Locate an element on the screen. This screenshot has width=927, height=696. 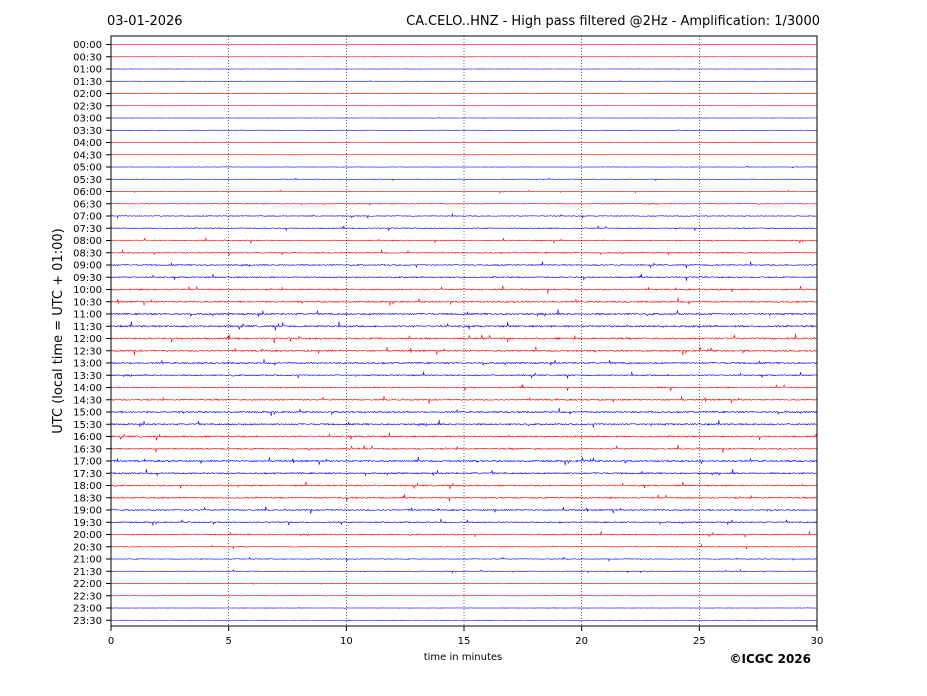
y-tick-label: 05:30 is located at coordinates (87, 180).